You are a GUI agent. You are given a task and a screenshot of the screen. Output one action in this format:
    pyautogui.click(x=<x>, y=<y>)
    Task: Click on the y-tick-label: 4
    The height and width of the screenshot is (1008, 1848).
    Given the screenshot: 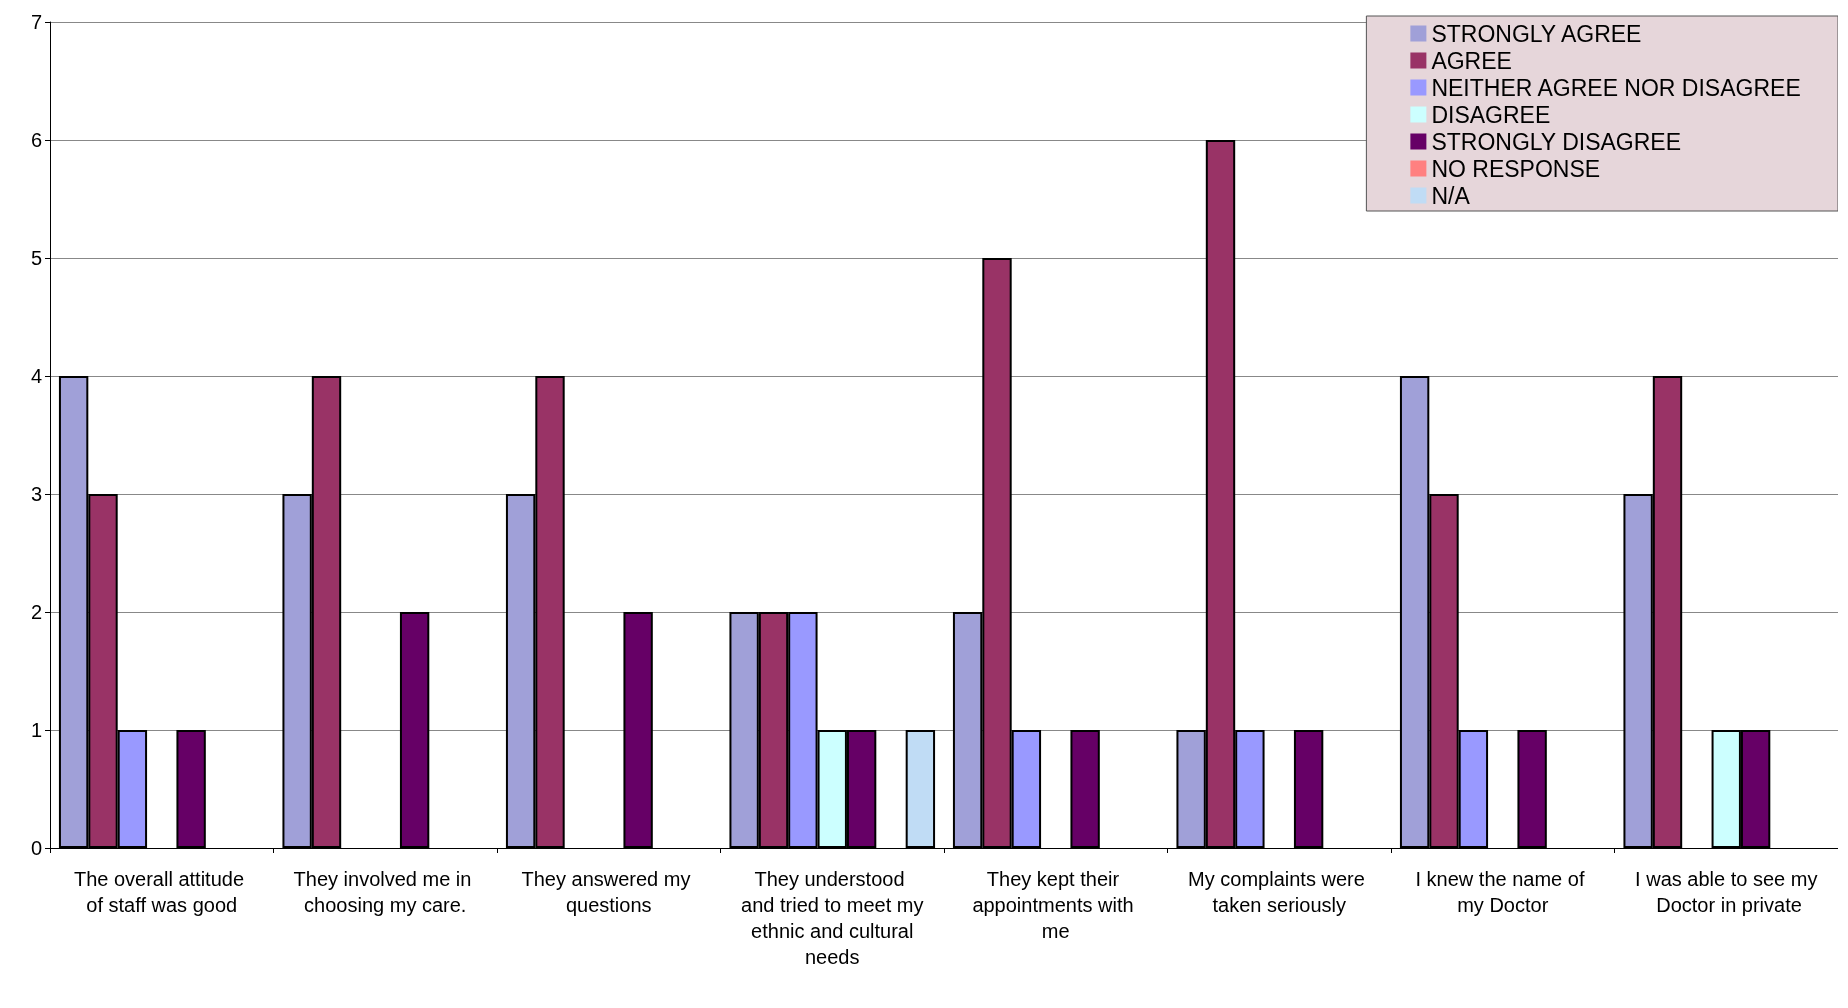 What is the action you would take?
    pyautogui.click(x=36, y=376)
    